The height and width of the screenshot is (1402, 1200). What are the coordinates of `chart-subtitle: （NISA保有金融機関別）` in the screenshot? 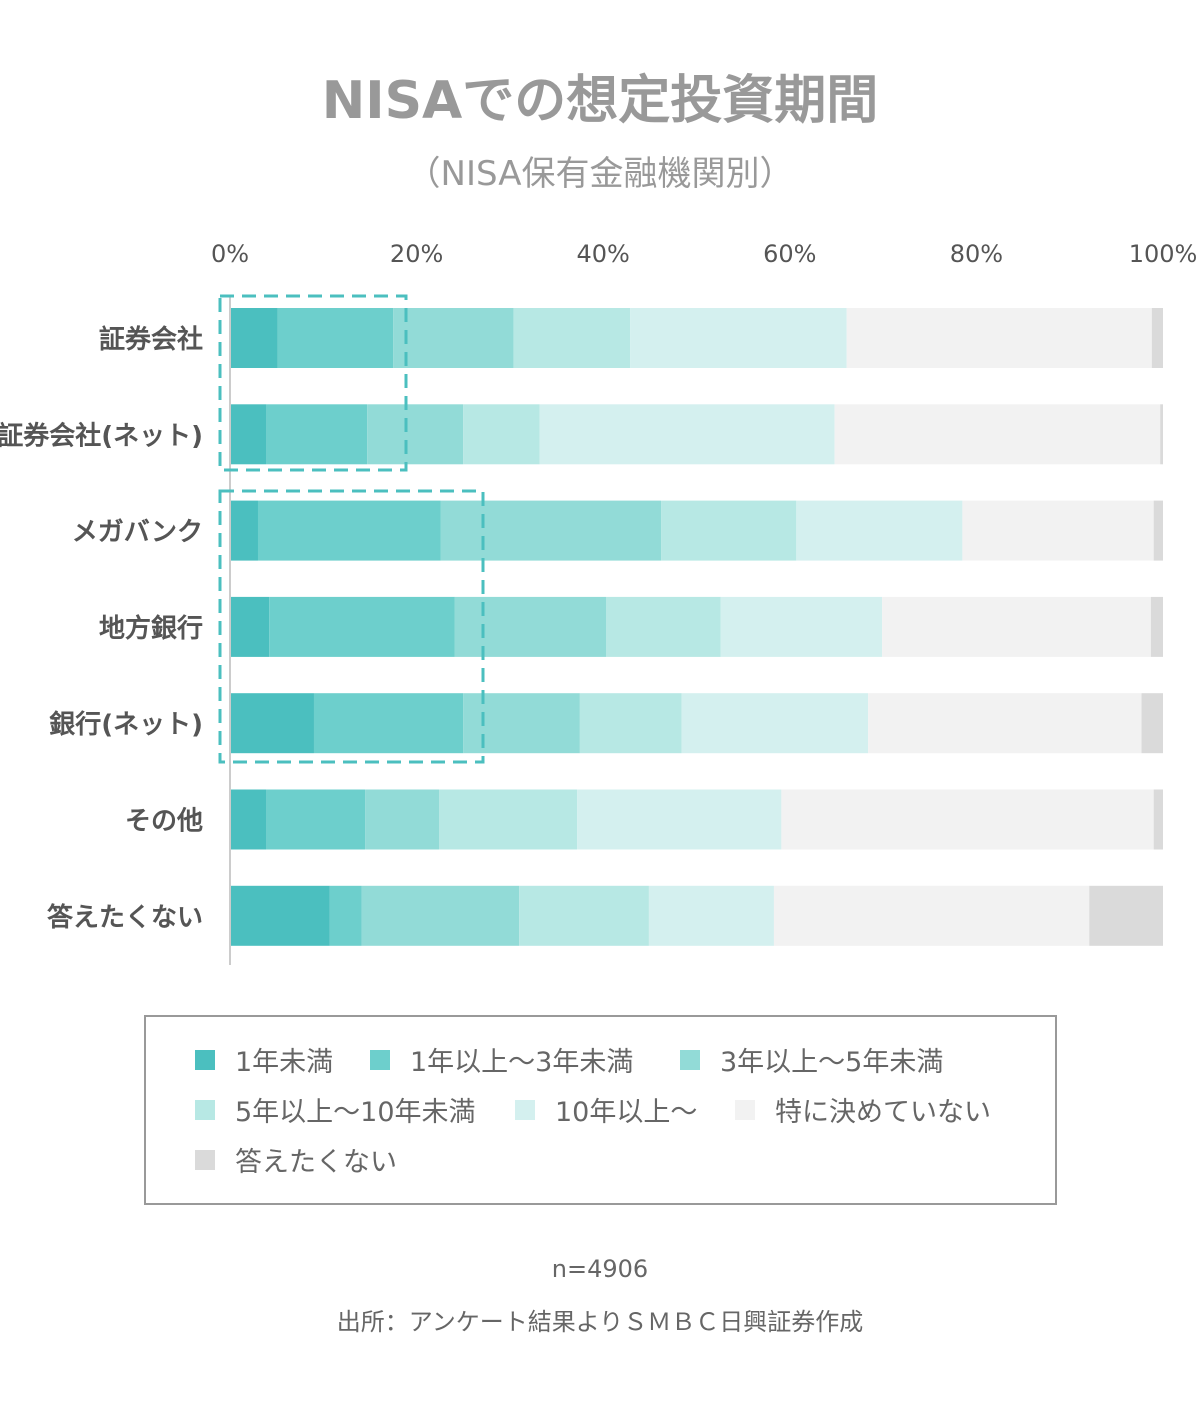 It's located at (600, 174).